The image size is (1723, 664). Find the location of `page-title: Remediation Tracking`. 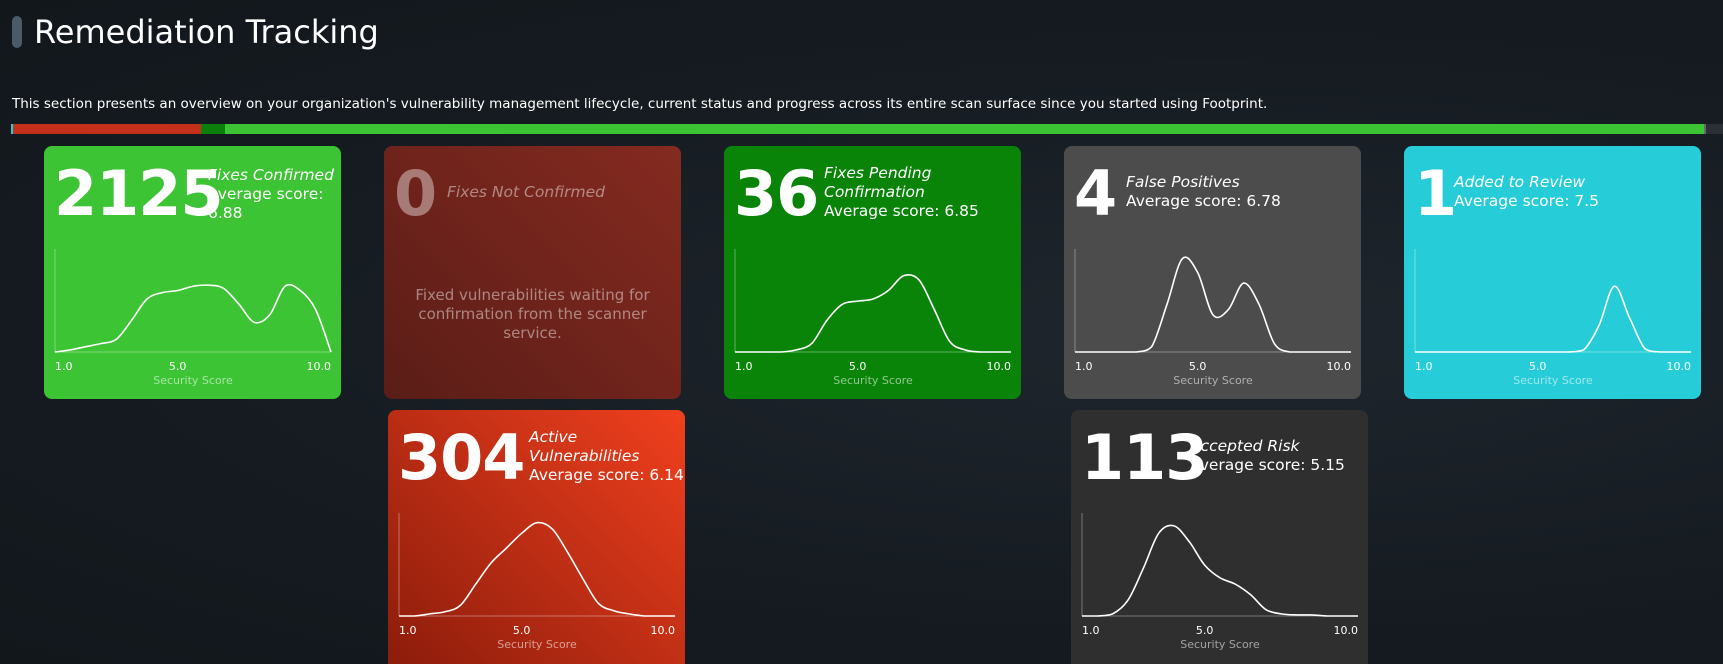

page-title: Remediation Tracking is located at coordinates (206, 32).